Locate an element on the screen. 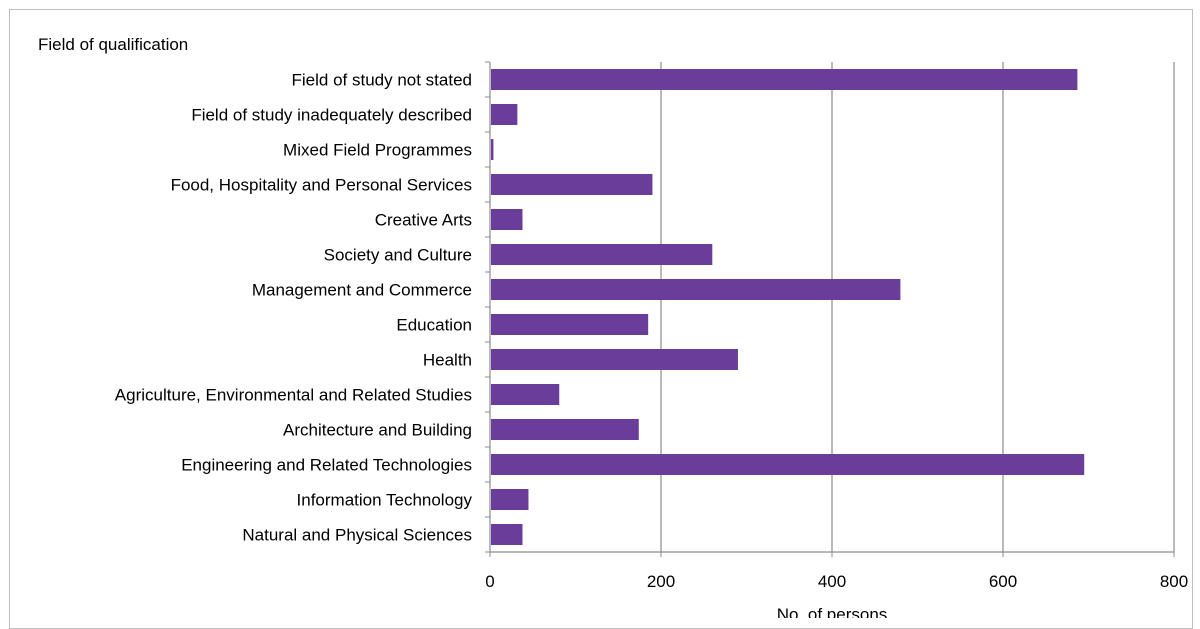 This screenshot has height=629, width=1200. category-label: Architecture and Building is located at coordinates (377, 430).